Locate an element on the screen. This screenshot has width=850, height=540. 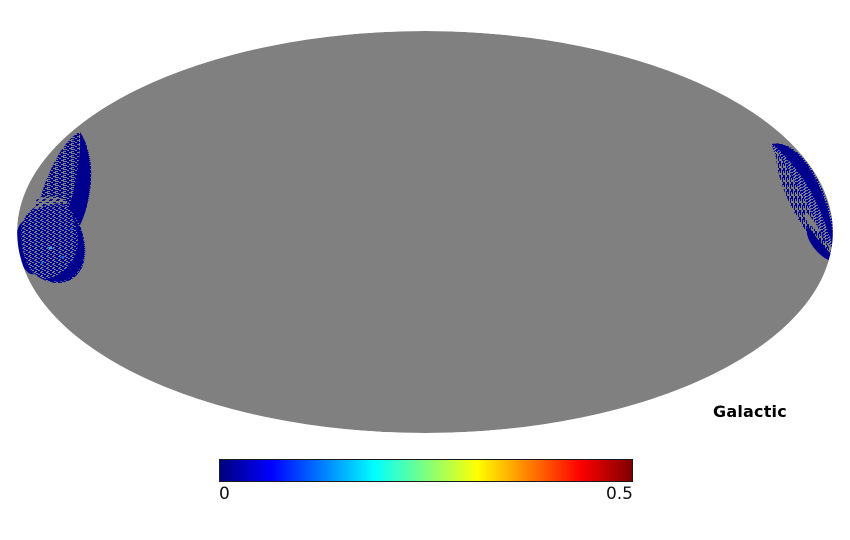
left-lobe-fringe is located at coordinates (53, 203).